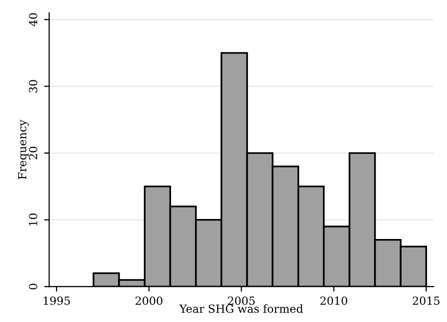 This screenshot has height=322, width=447. Describe the element at coordinates (23, 150) in the screenshot. I see `y-axis-title: Frequency` at that location.